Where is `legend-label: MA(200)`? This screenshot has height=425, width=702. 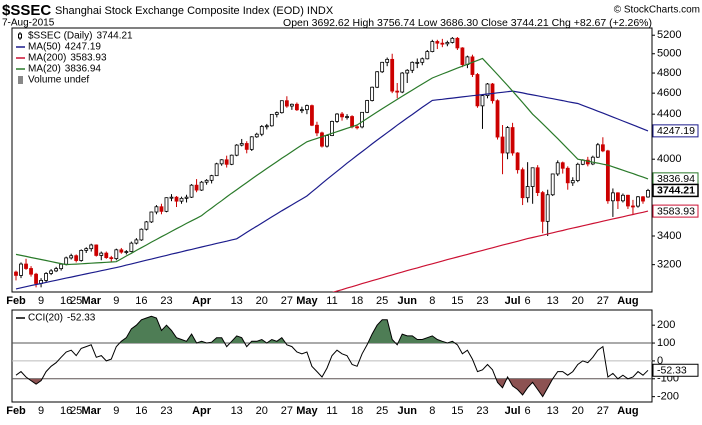
legend-label: MA(200) is located at coordinates (47, 58).